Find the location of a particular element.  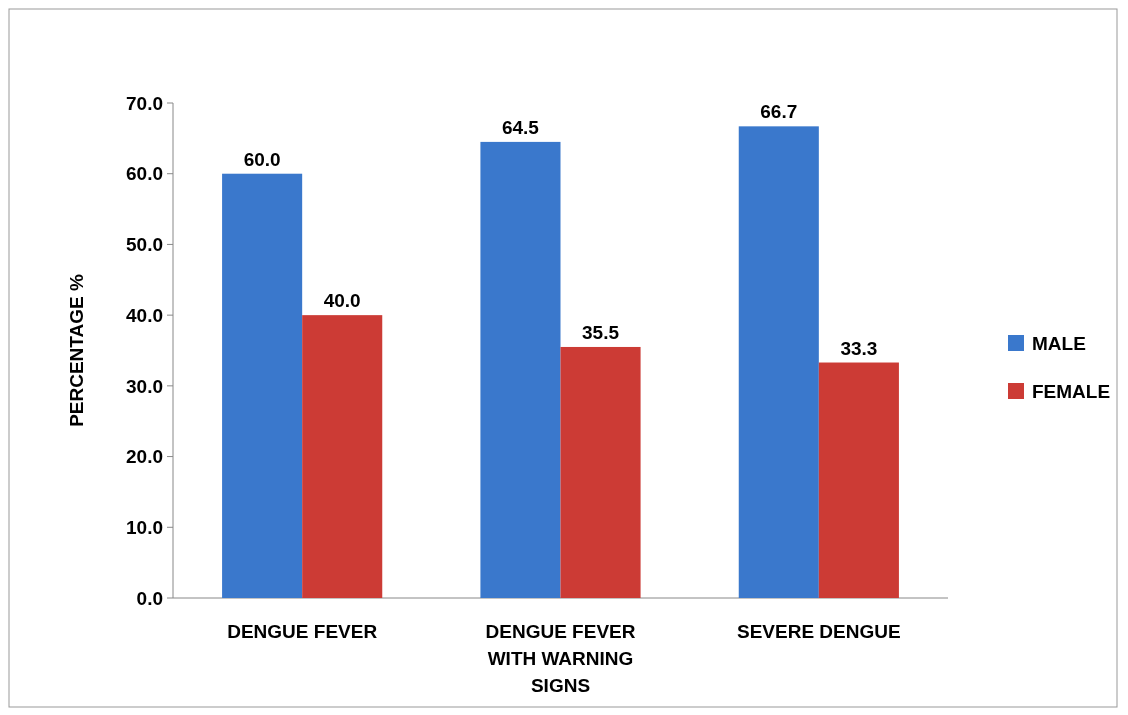

y-tick-label: 40.0 is located at coordinates (144, 315).